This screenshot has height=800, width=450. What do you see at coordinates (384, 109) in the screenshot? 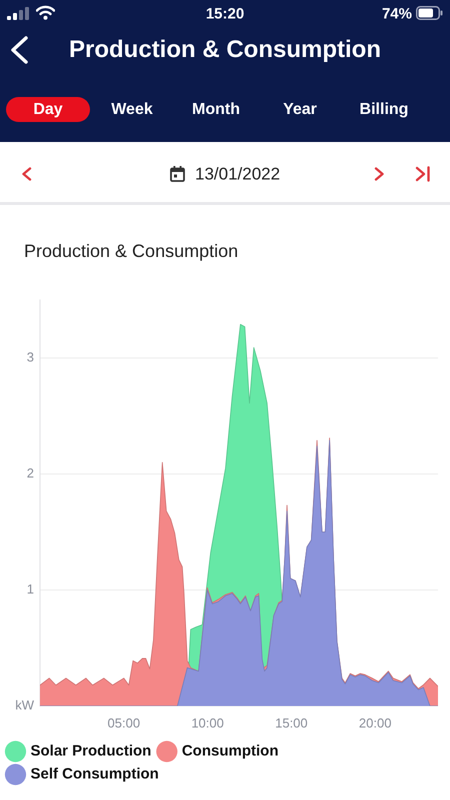
I see `text: Billing` at bounding box center [384, 109].